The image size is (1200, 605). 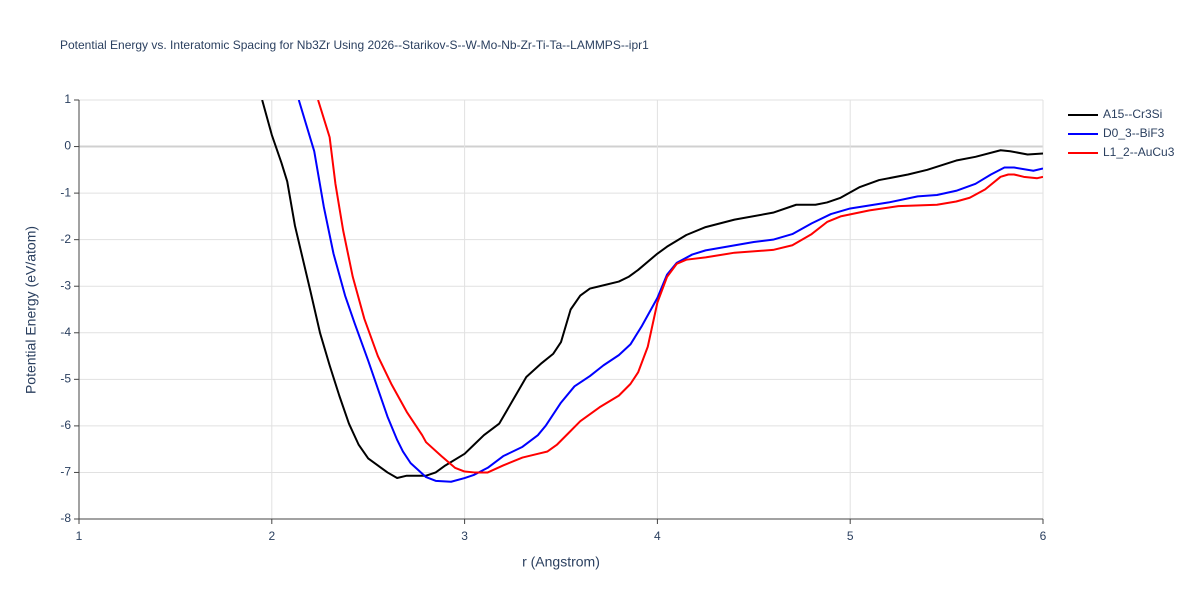 What do you see at coordinates (65, 425) in the screenshot?
I see `y-tick-label: -6` at bounding box center [65, 425].